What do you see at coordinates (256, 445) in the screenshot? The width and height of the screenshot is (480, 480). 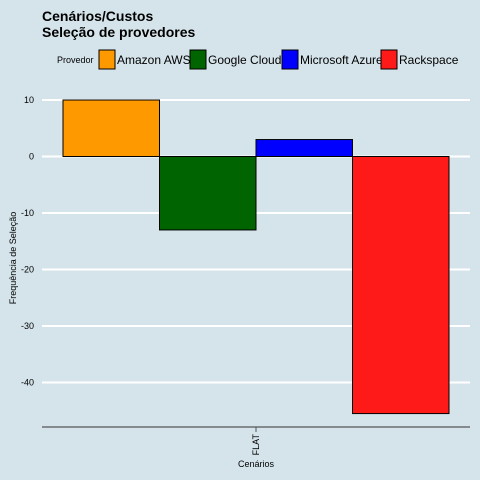 I see `x-tick-label: FLAT` at bounding box center [256, 445].